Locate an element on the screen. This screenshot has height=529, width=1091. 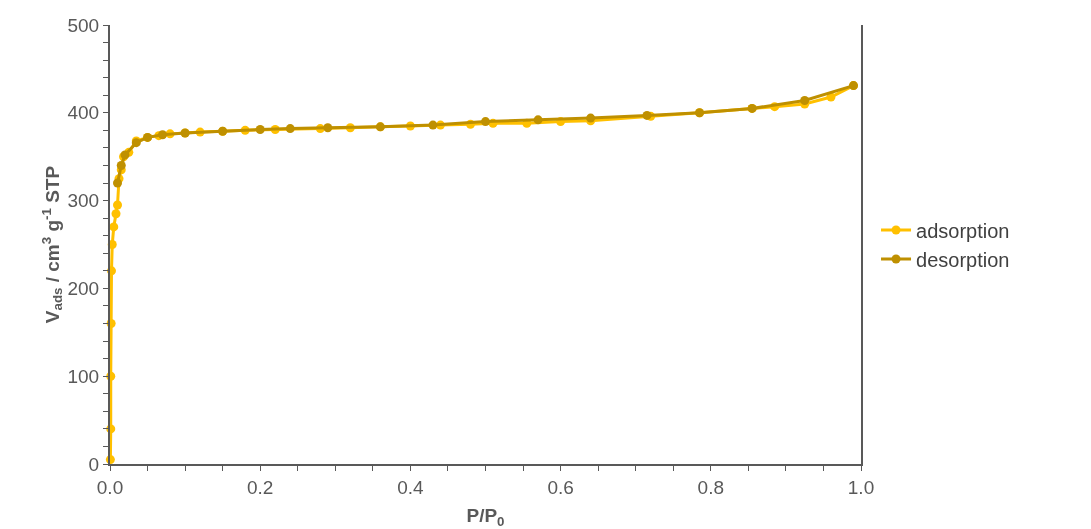
y-tick-label: 100 is located at coordinates (83, 376).